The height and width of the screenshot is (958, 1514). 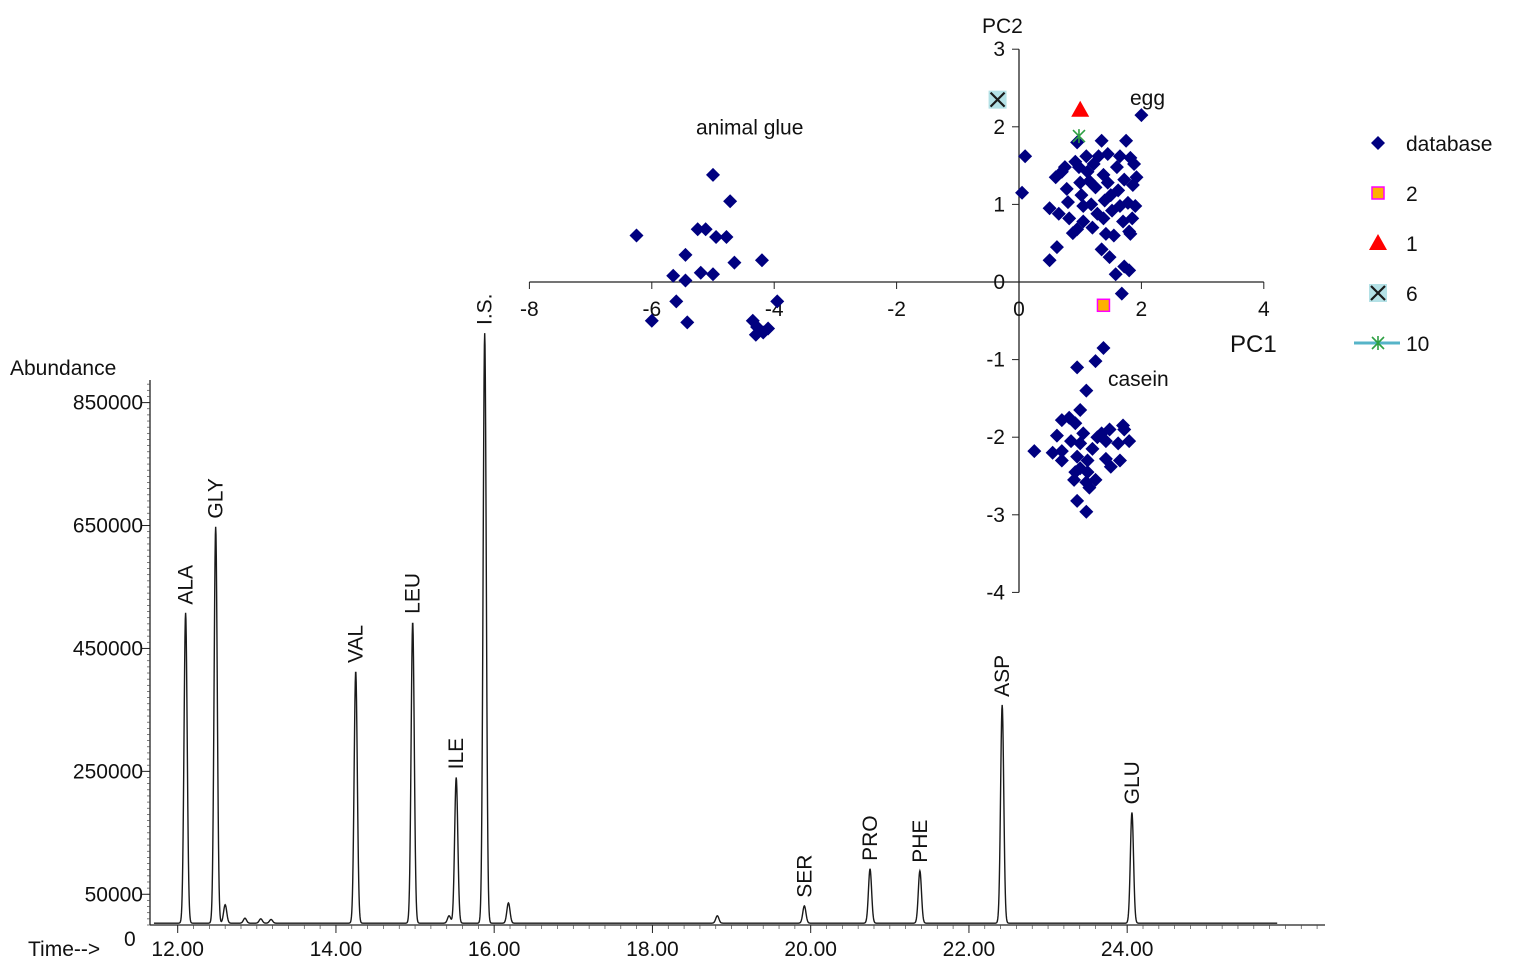 I want to click on peak-label-leu: LEU, so click(x=413, y=593).